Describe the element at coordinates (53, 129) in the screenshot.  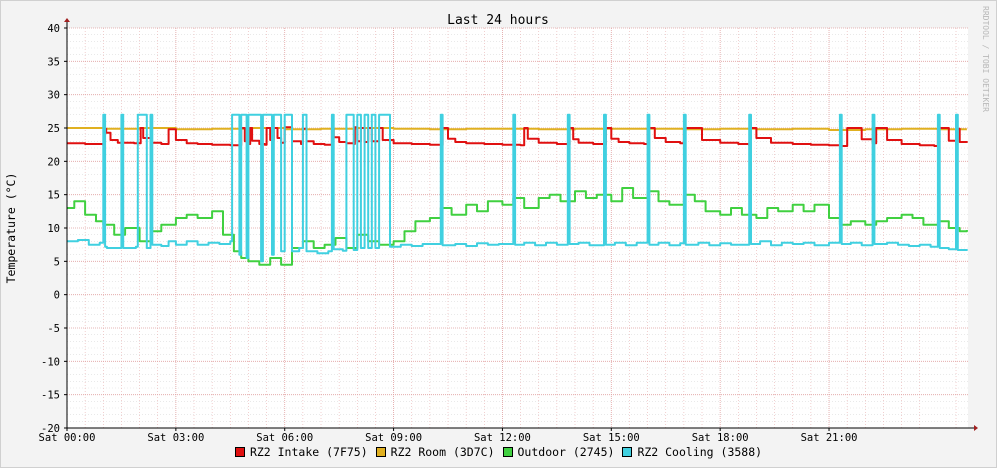
I see `y-tick-label: 25` at that location.